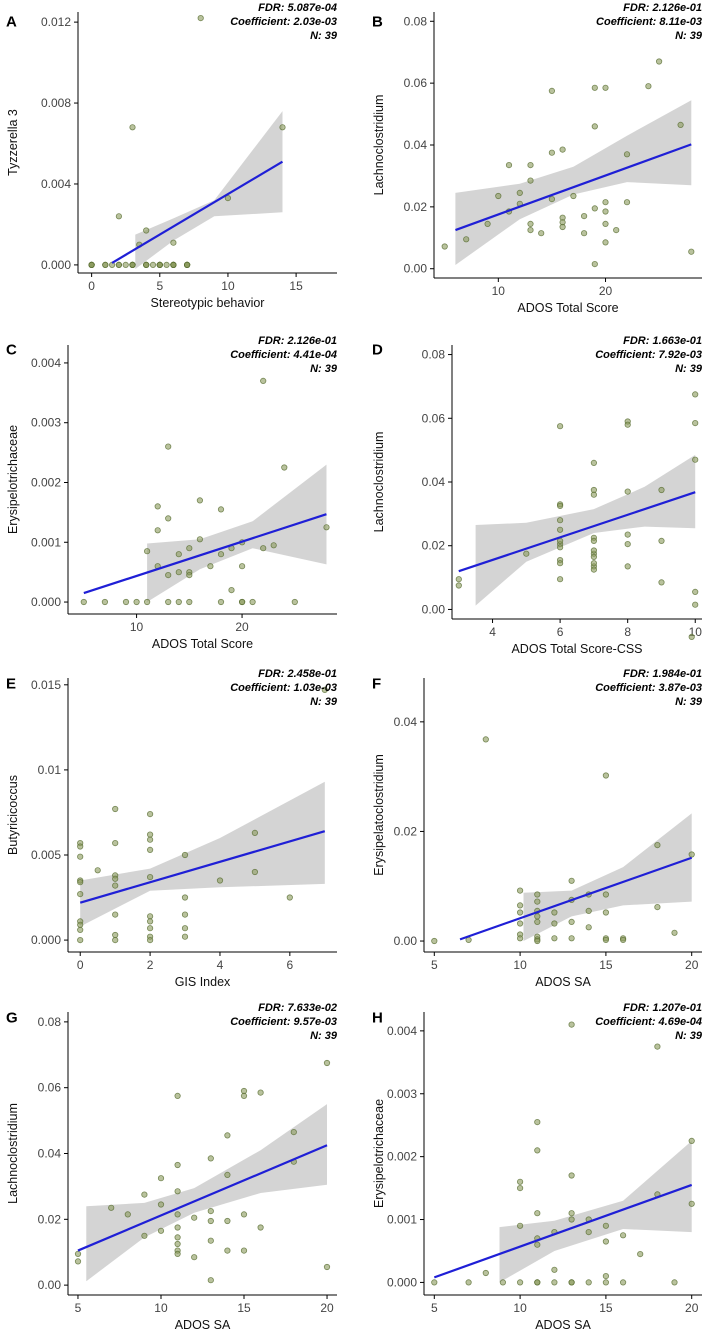  Describe the element at coordinates (228, 286) in the screenshot. I see `x-tick-label-a-2: 10` at that location.